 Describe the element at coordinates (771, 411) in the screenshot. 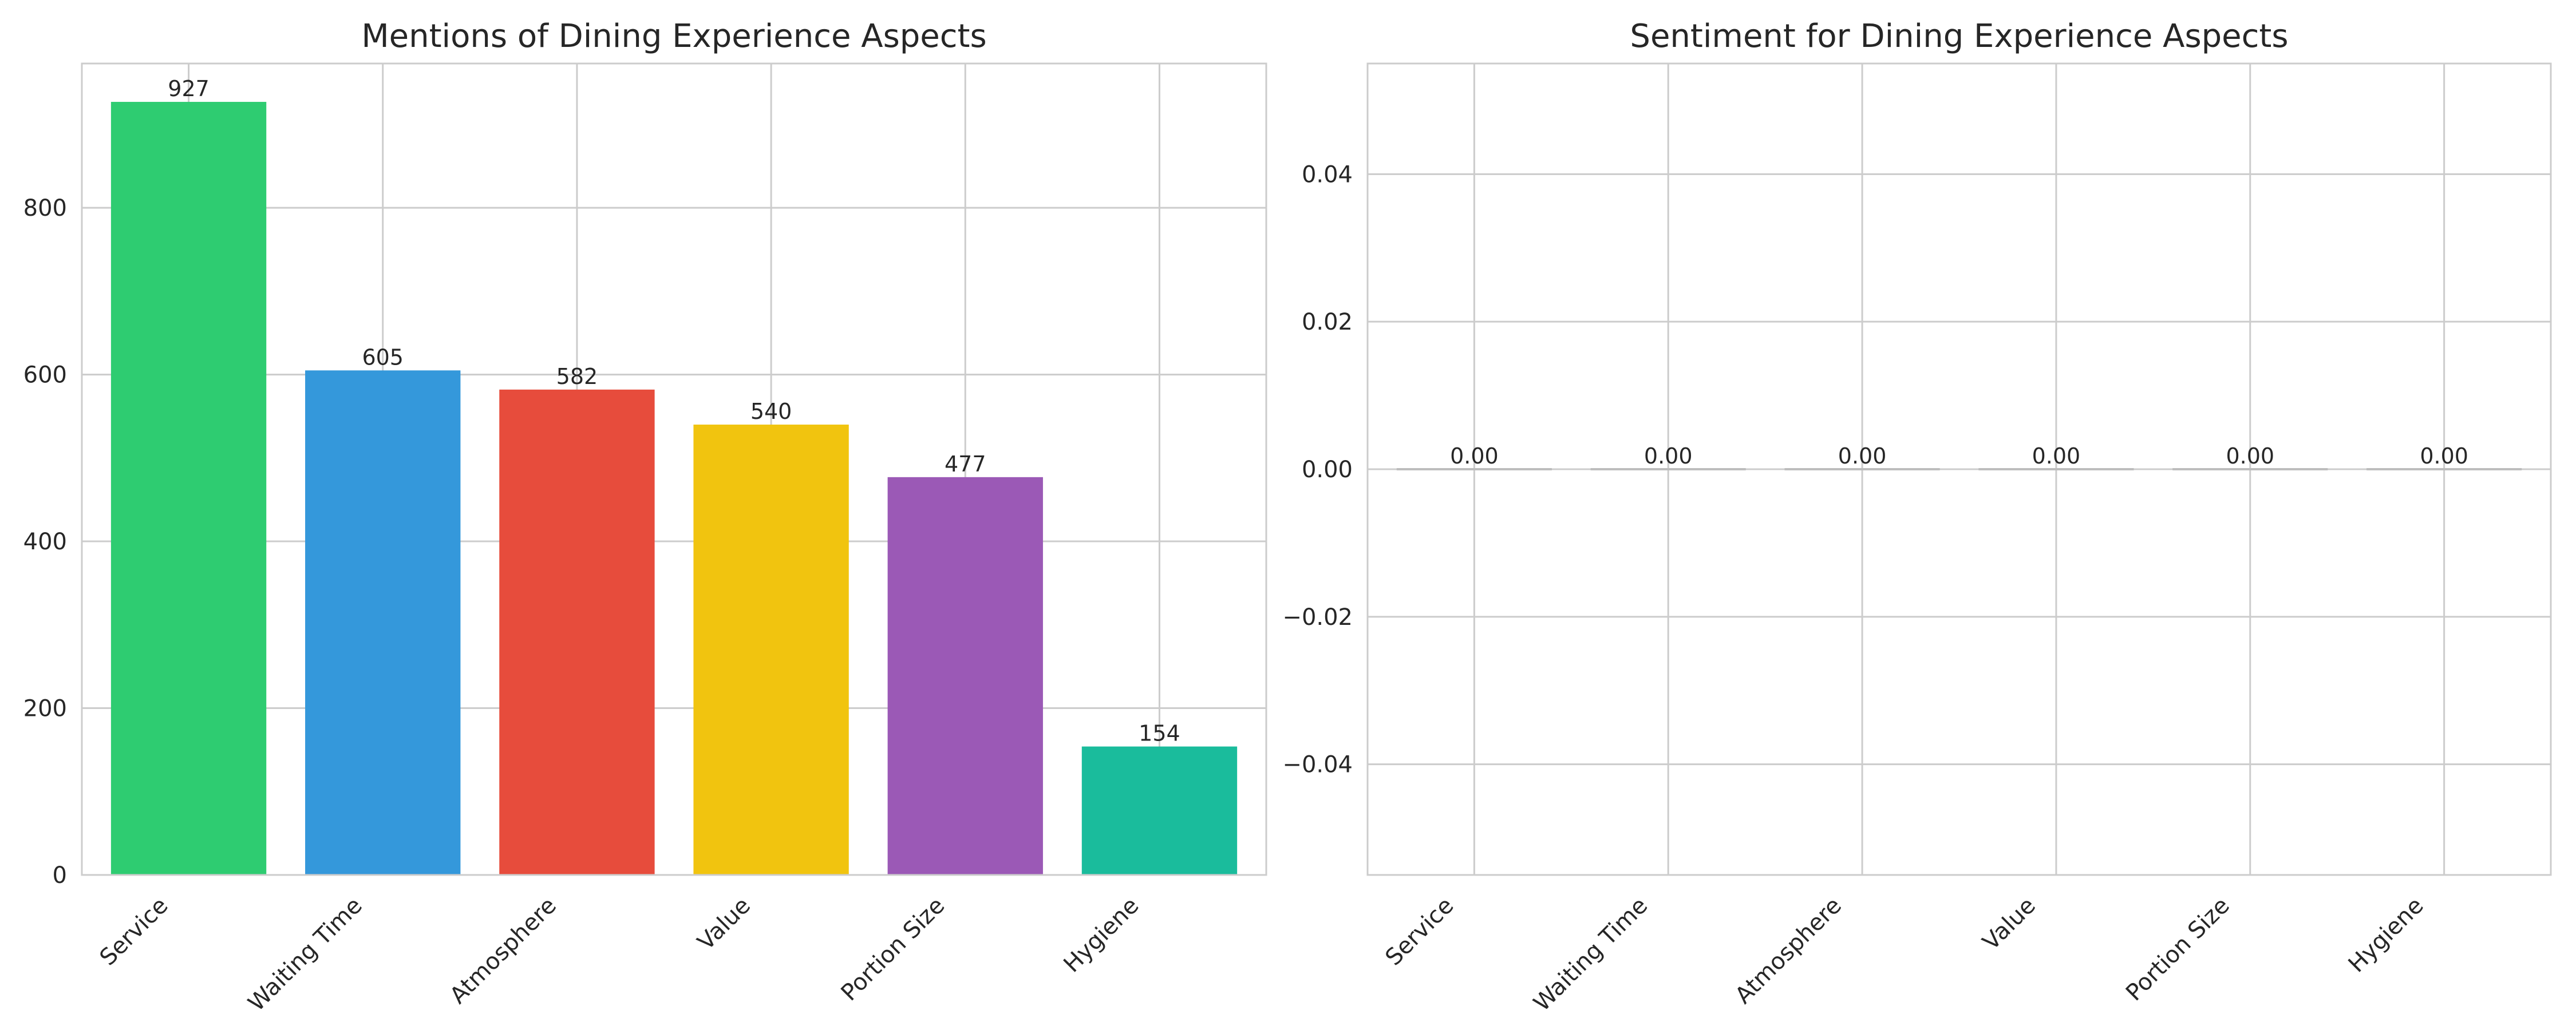

I see `data-label: 540` at that location.